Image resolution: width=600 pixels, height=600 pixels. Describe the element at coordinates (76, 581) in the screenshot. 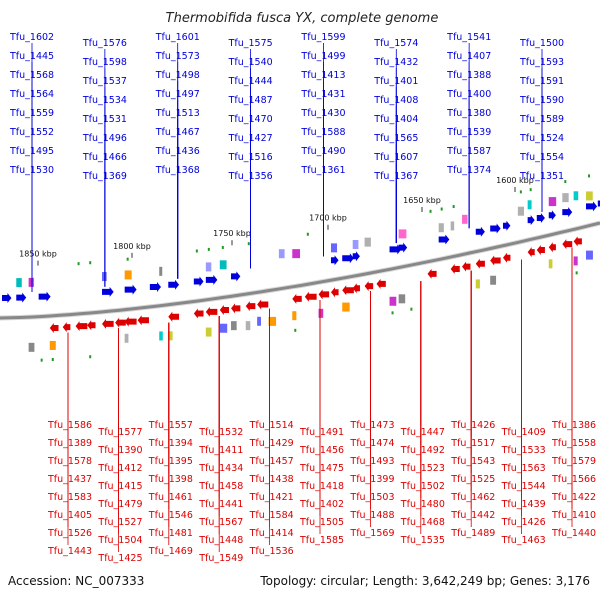

I see `accession-label: Accession: NC_007333` at that location.